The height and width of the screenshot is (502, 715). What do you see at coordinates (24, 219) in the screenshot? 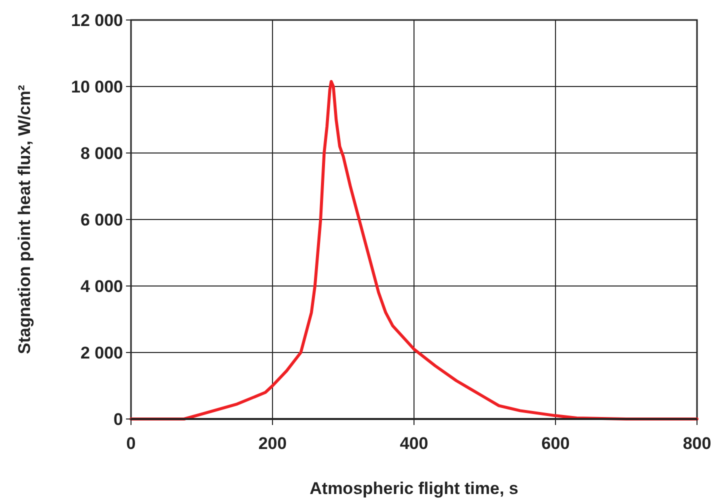
I see `y-axis-title: Stagnation point heat flux, W/cm²` at bounding box center [24, 219].